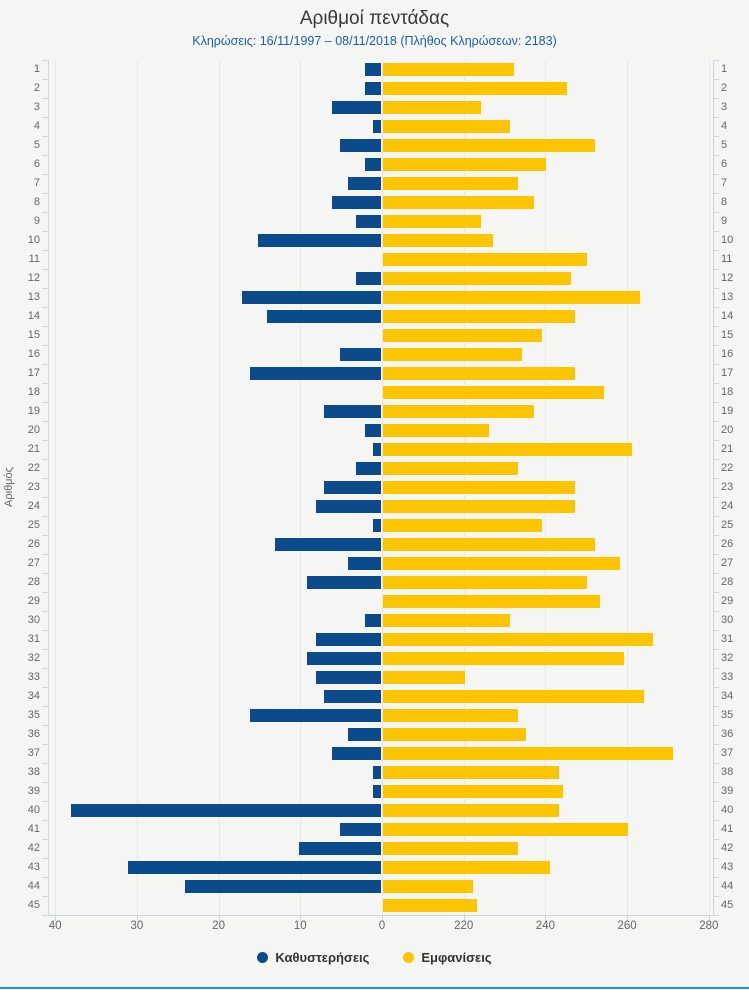 The image size is (749, 995). I want to click on row-label-left: 28, so click(33, 582).